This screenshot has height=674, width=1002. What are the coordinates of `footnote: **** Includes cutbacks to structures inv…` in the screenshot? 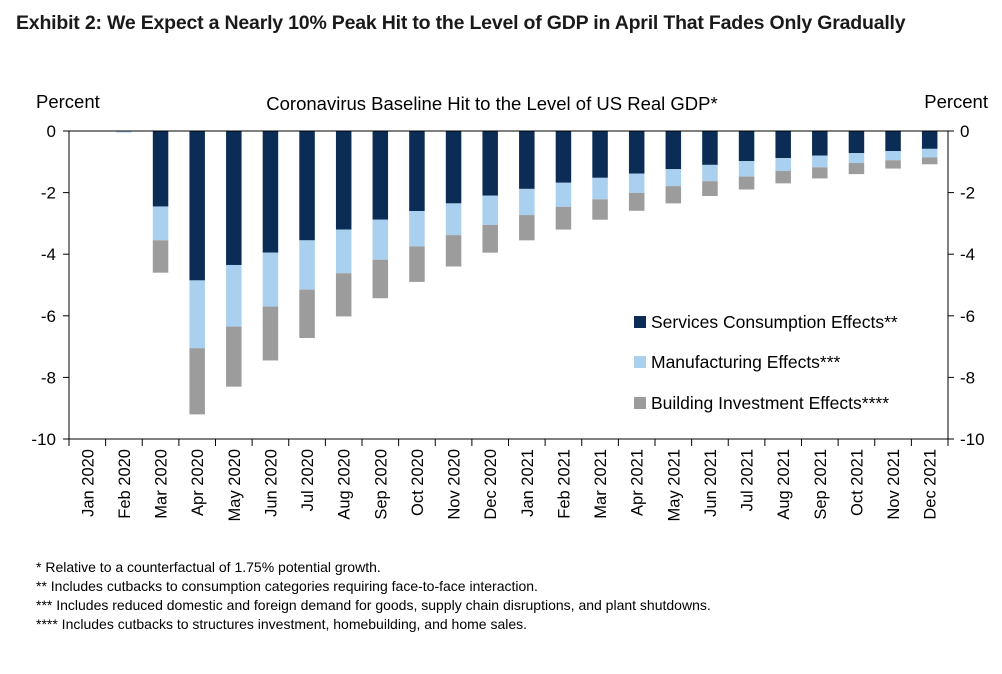 It's located at (282, 624).